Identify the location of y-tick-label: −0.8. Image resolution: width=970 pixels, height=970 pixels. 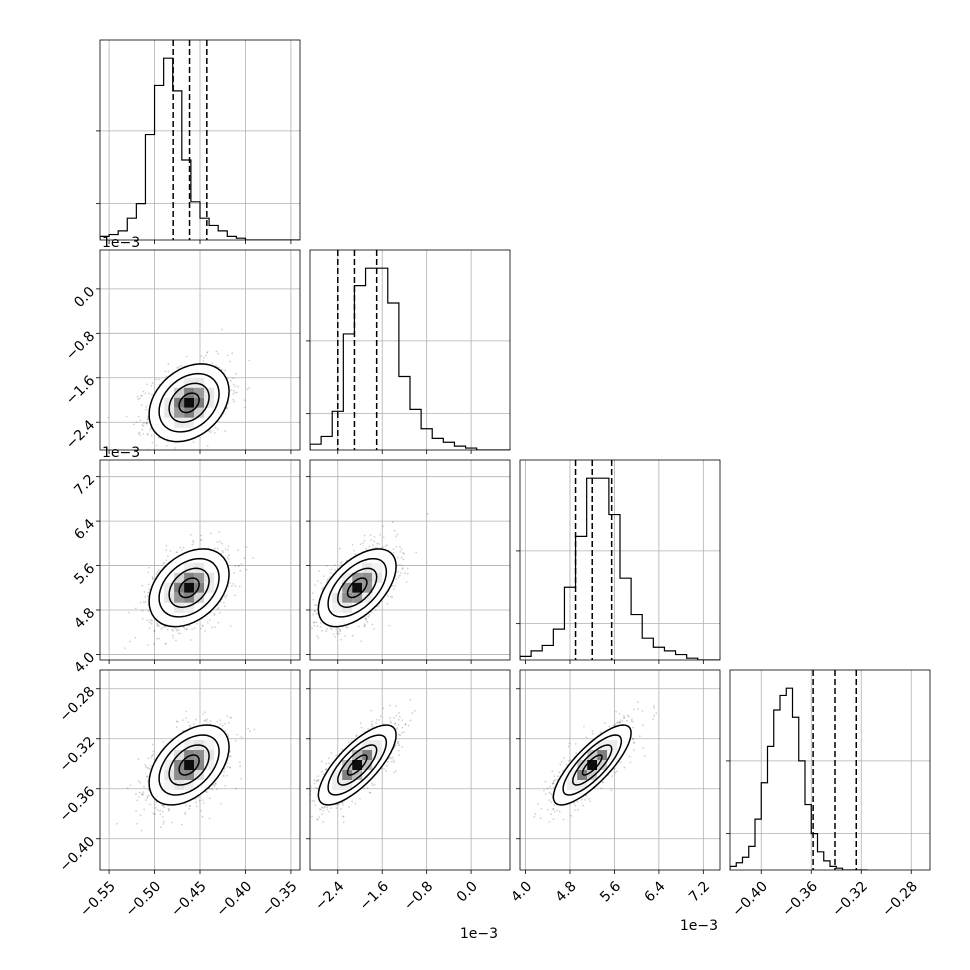
(80, 345).